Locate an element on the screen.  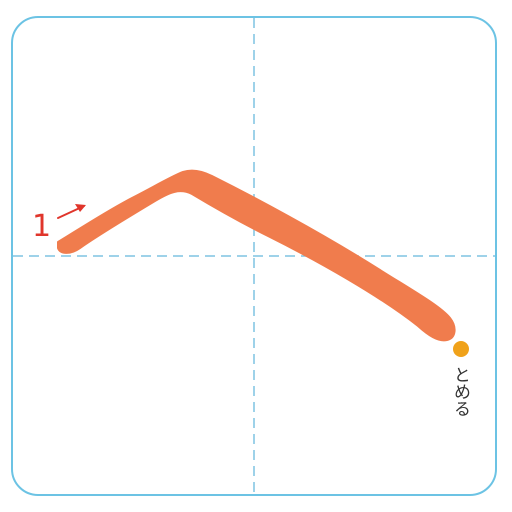
end-dot is located at coordinates (461, 349).